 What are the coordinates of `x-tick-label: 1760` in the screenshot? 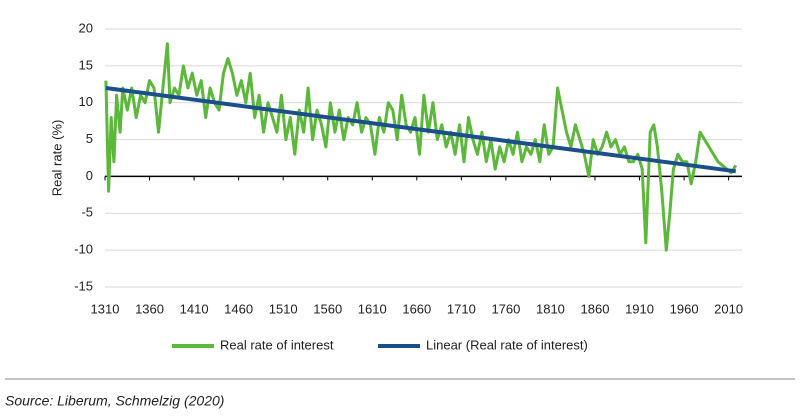 It's located at (505, 308).